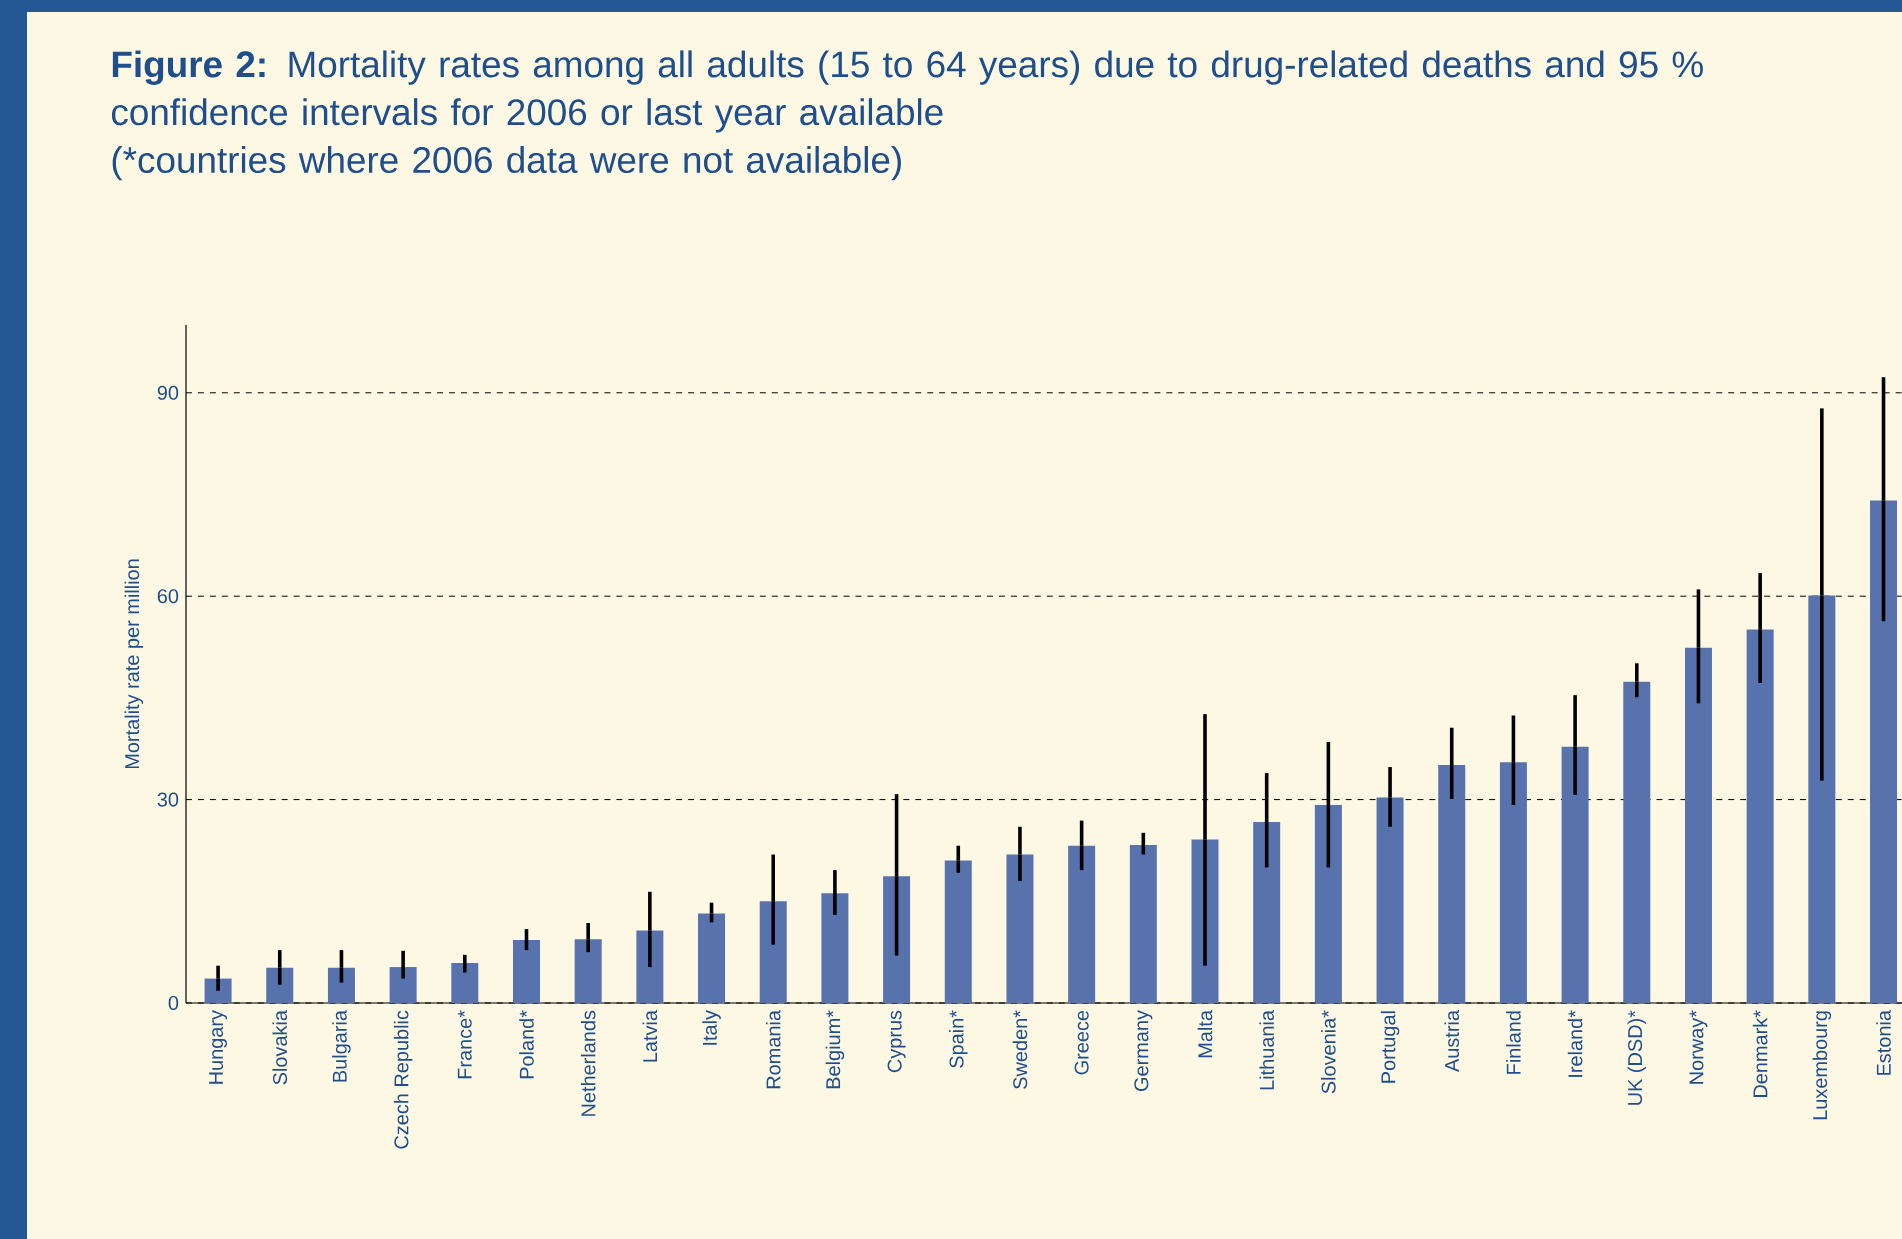  I want to click on x-tick-label: Greece, so click(1081, 1042).